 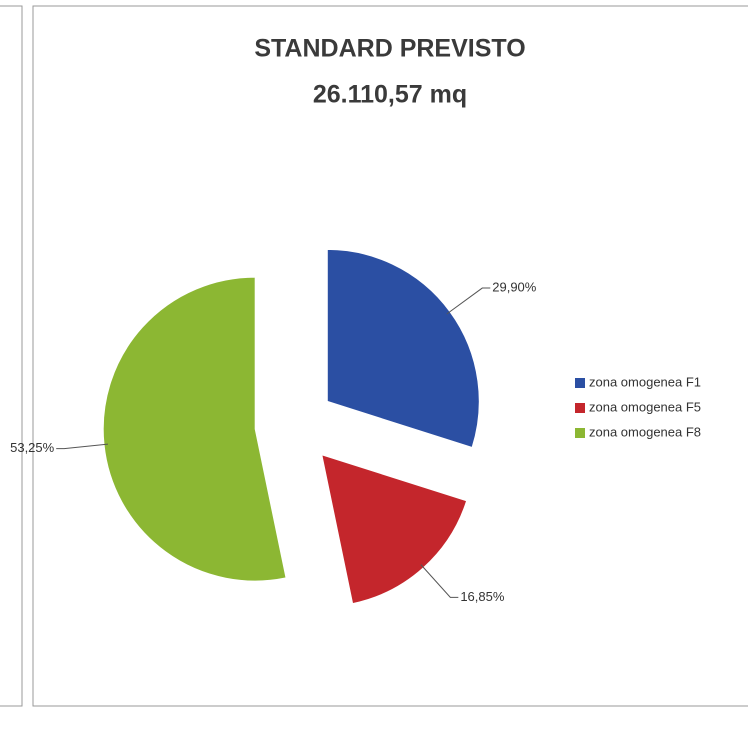 What do you see at coordinates (11, 356) in the screenshot?
I see `left-panel-border` at bounding box center [11, 356].